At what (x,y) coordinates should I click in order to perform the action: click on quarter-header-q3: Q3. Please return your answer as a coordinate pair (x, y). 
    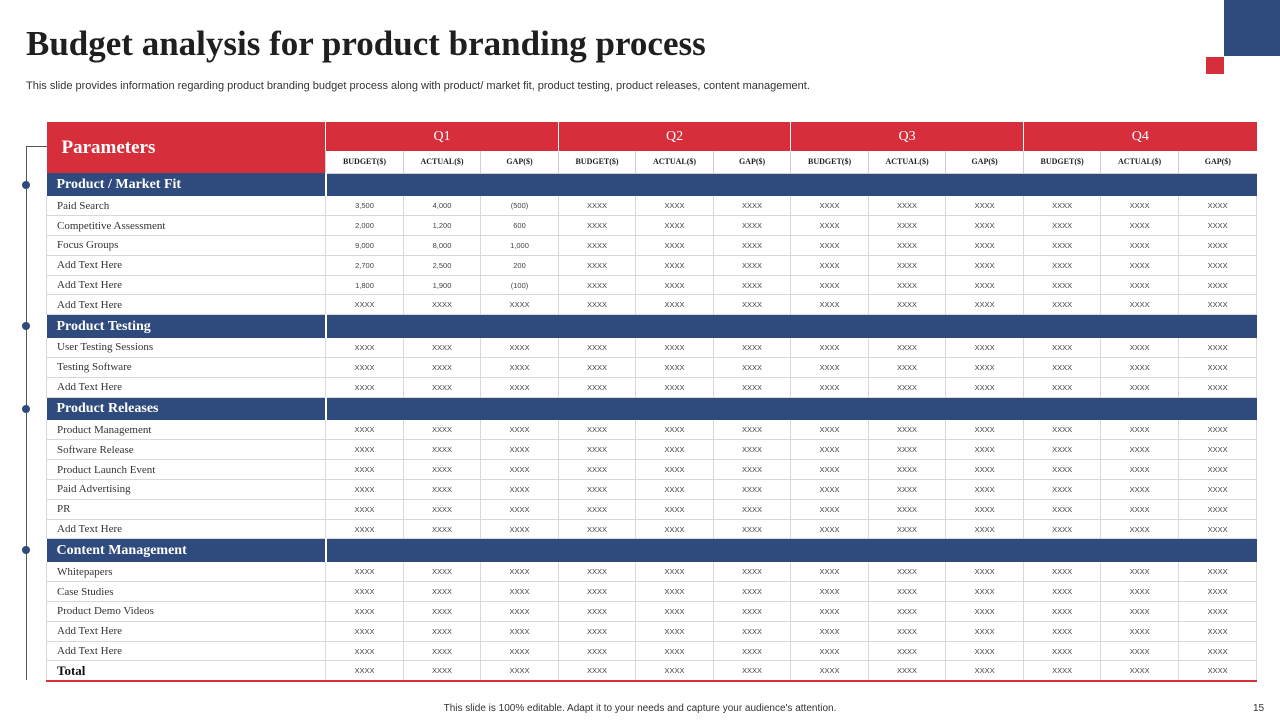
    Looking at the image, I should click on (907, 136).